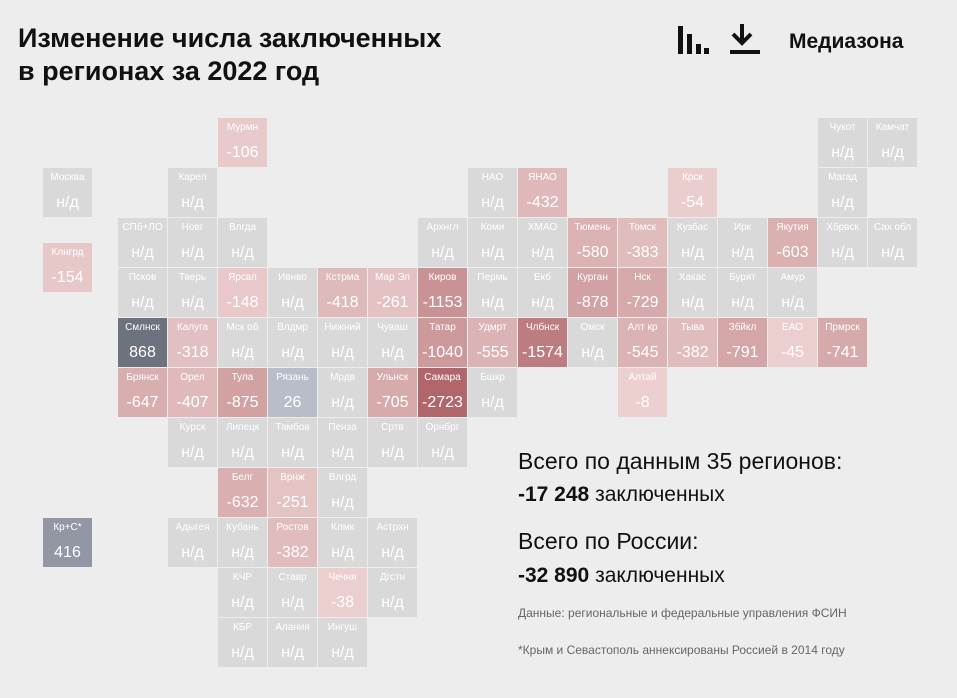 This screenshot has width=957, height=698. Describe the element at coordinates (542, 352) in the screenshot. I see `region-value: -1574` at that location.